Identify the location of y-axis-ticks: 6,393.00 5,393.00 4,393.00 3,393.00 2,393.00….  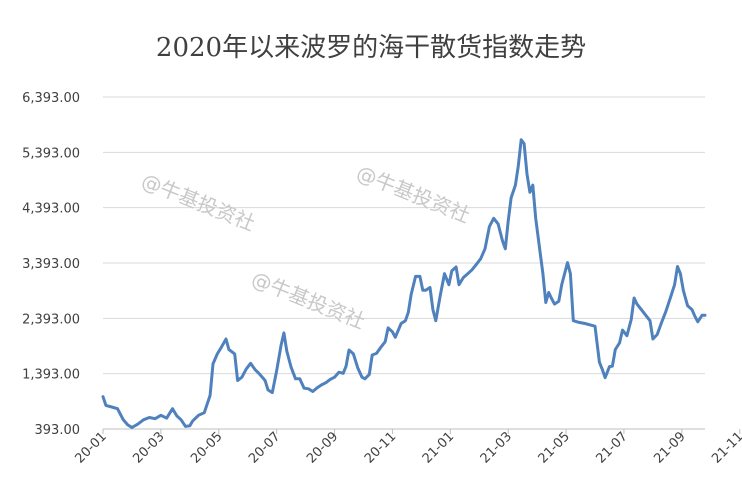
(51, 264).